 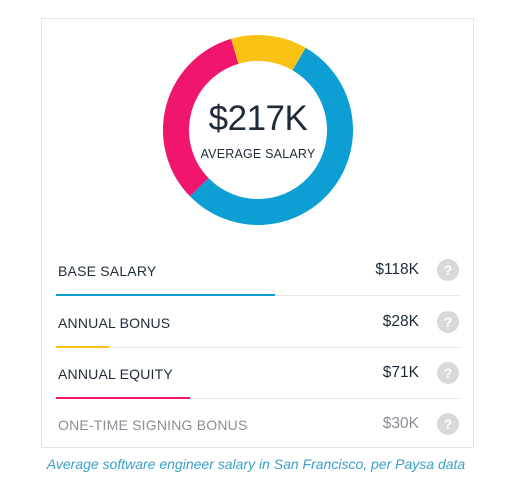 I want to click on donut-slice-base-salary, so click(x=271, y=136).